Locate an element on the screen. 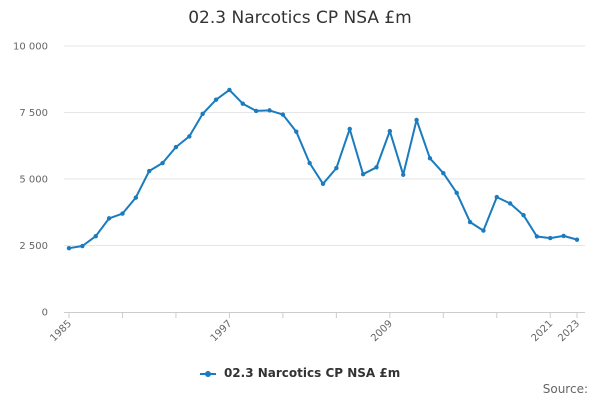 Image resolution: width=600 pixels, height=400 pixels. legend-label: 02.3 Narcotics CP NSA £m is located at coordinates (312, 373).